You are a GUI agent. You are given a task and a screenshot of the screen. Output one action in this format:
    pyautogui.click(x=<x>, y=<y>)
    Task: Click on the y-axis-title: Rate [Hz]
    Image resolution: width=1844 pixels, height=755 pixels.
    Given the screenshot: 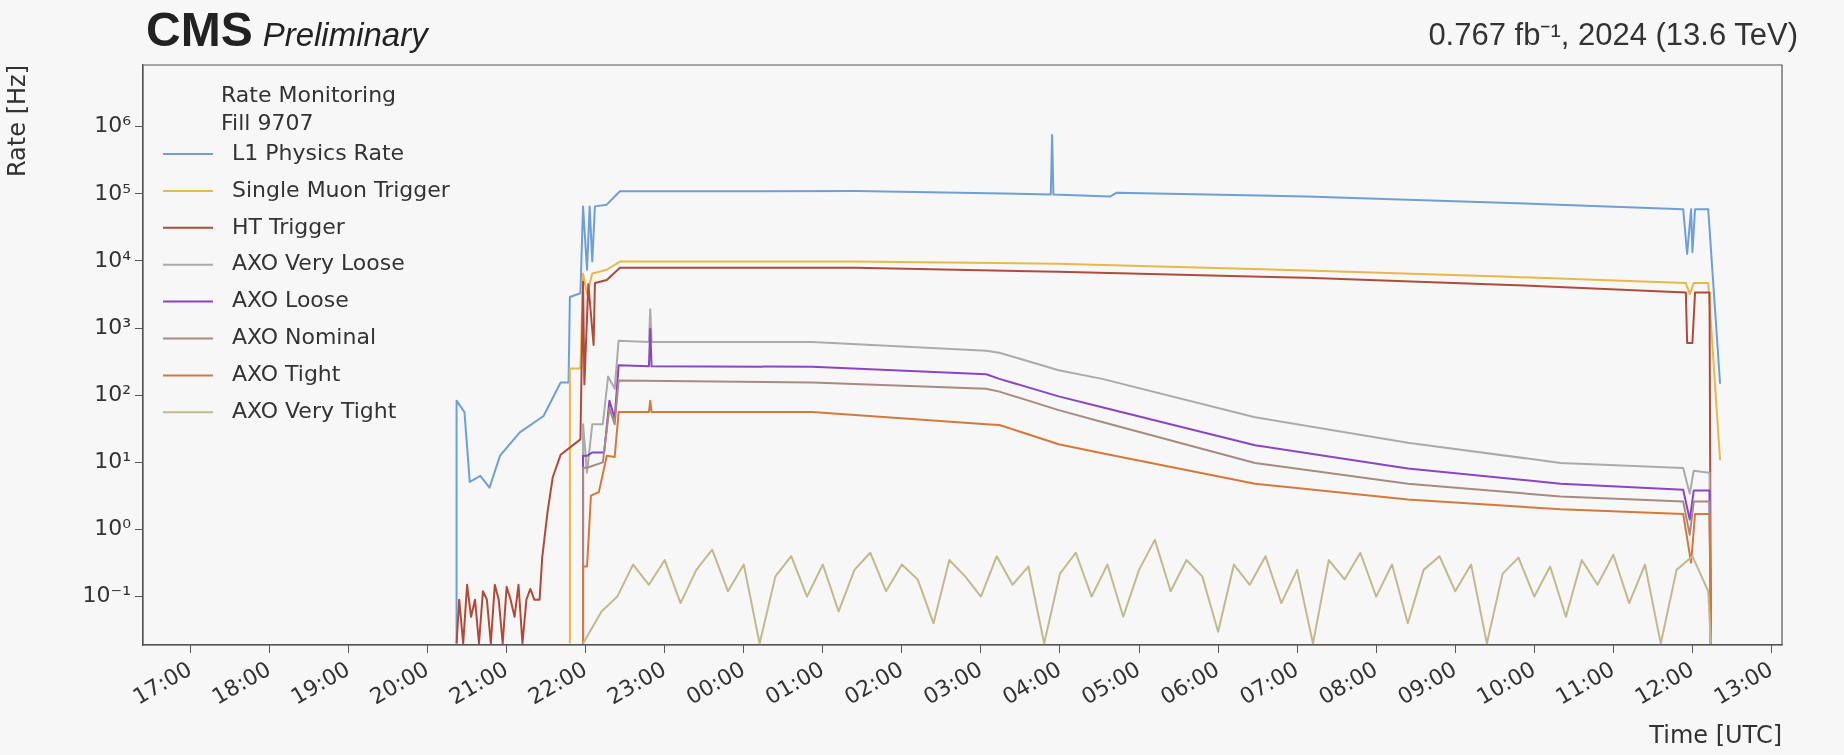 What is the action you would take?
    pyautogui.click(x=16, y=121)
    